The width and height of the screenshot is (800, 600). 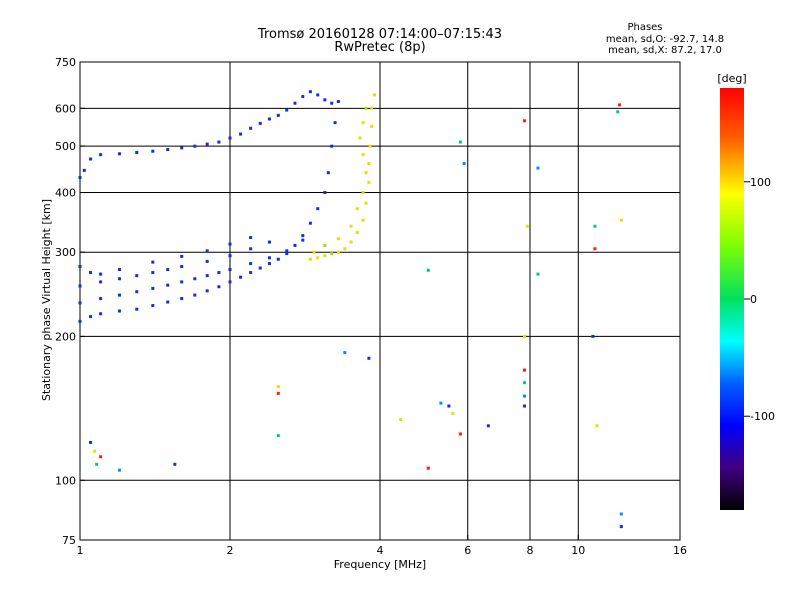 What do you see at coordinates (70, 301) in the screenshot?
I see `y-axis-ticks: 75 100 200 300 400 500 600 750` at bounding box center [70, 301].